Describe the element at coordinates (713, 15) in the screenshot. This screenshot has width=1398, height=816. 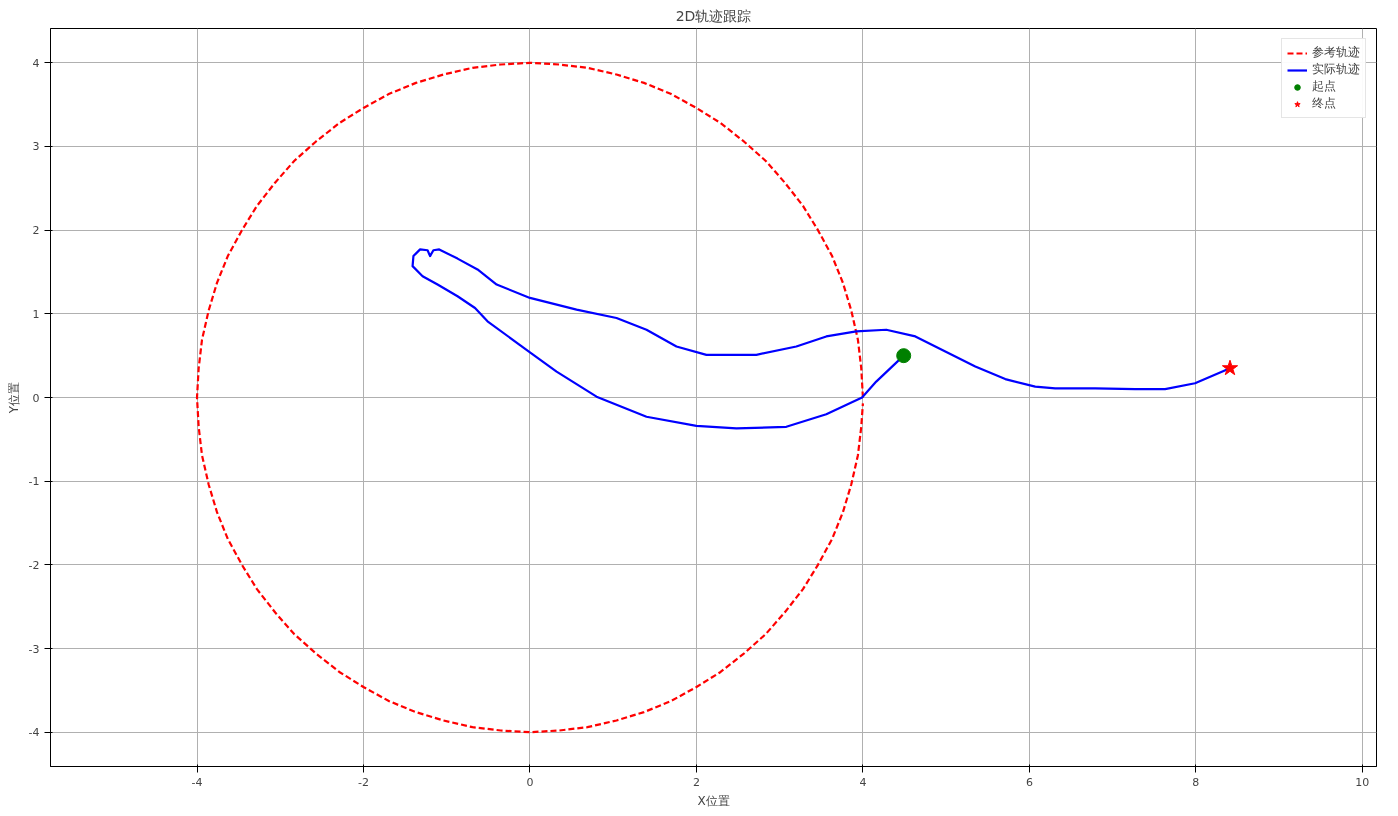
I see `chart-title: 2D轨迹跟踪` at that location.